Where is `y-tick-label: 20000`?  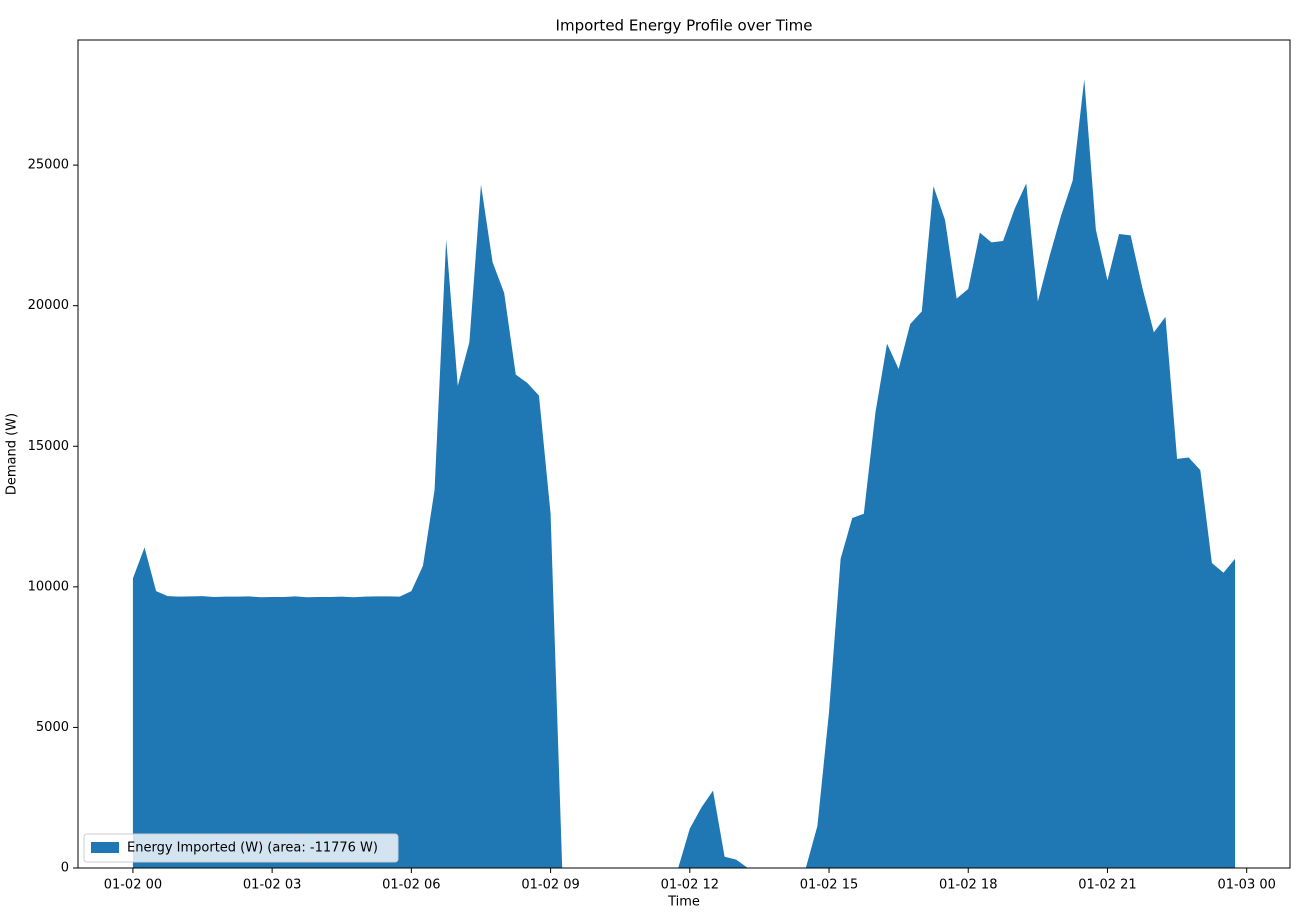 y-tick-label: 20000 is located at coordinates (48, 305).